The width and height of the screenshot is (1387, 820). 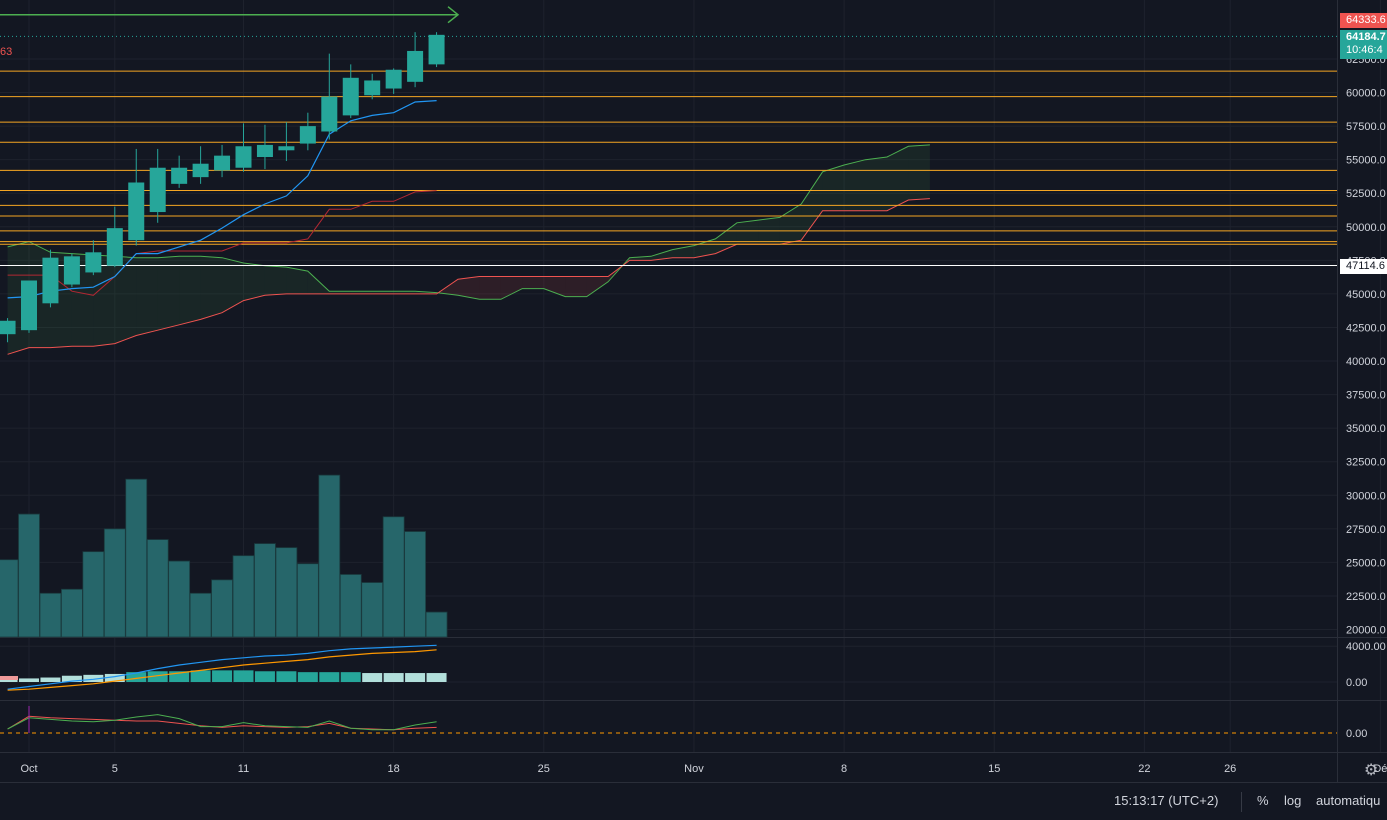 What do you see at coordinates (1366, 496) in the screenshot?
I see `price-axis-label: 30000.0` at bounding box center [1366, 496].